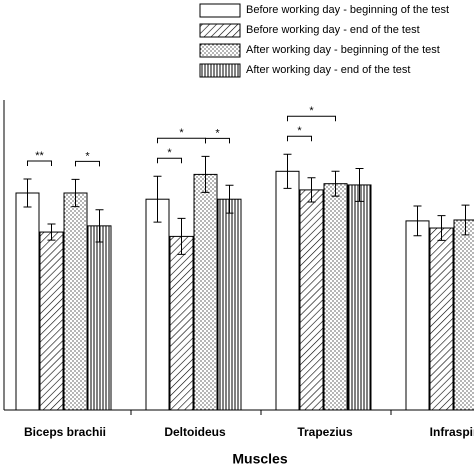 This screenshot has height=474, width=474. What do you see at coordinates (65, 432) in the screenshot?
I see `x-tick-label: Biceps brachii` at bounding box center [65, 432].